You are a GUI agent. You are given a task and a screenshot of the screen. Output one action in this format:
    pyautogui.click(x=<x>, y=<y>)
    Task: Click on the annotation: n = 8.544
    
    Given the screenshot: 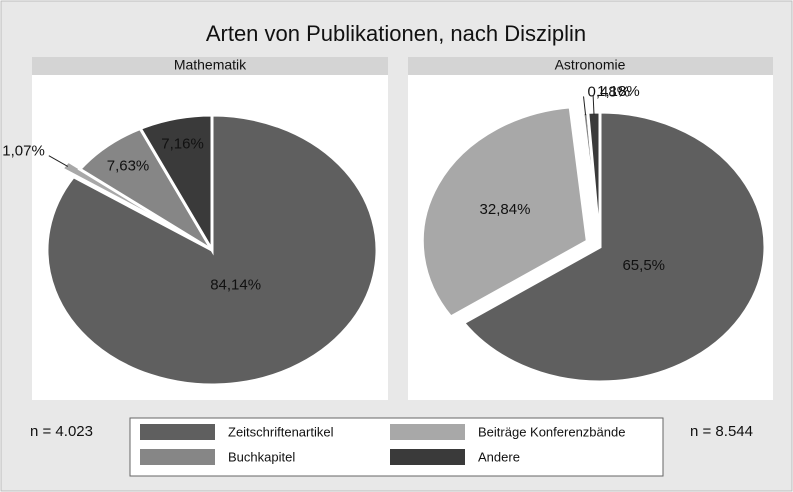 What is the action you would take?
    pyautogui.click(x=721, y=431)
    